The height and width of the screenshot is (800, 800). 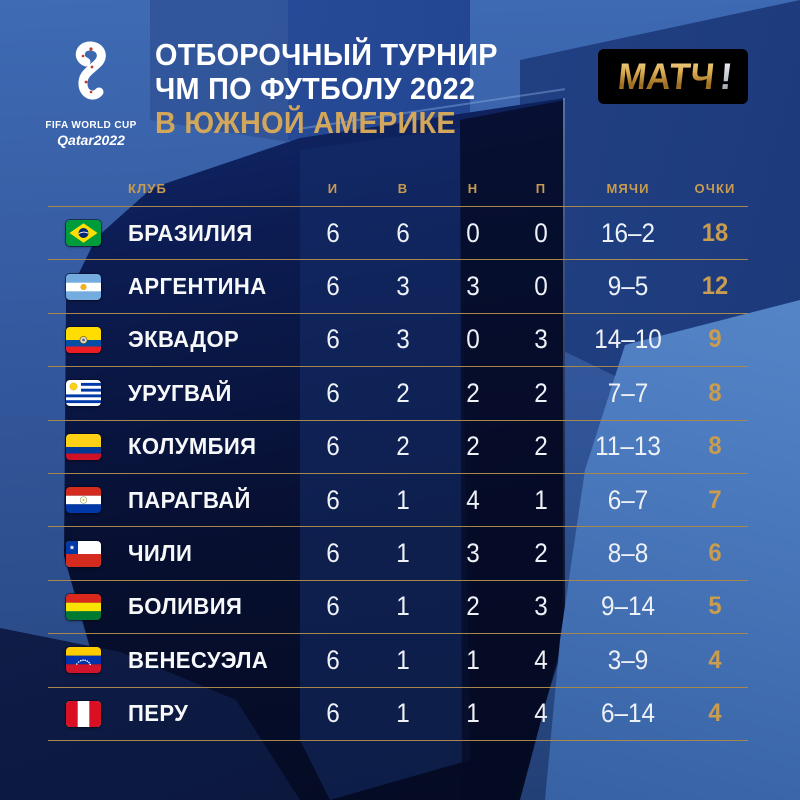 I want to click on bolivia-flag-icon, so click(x=83, y=606).